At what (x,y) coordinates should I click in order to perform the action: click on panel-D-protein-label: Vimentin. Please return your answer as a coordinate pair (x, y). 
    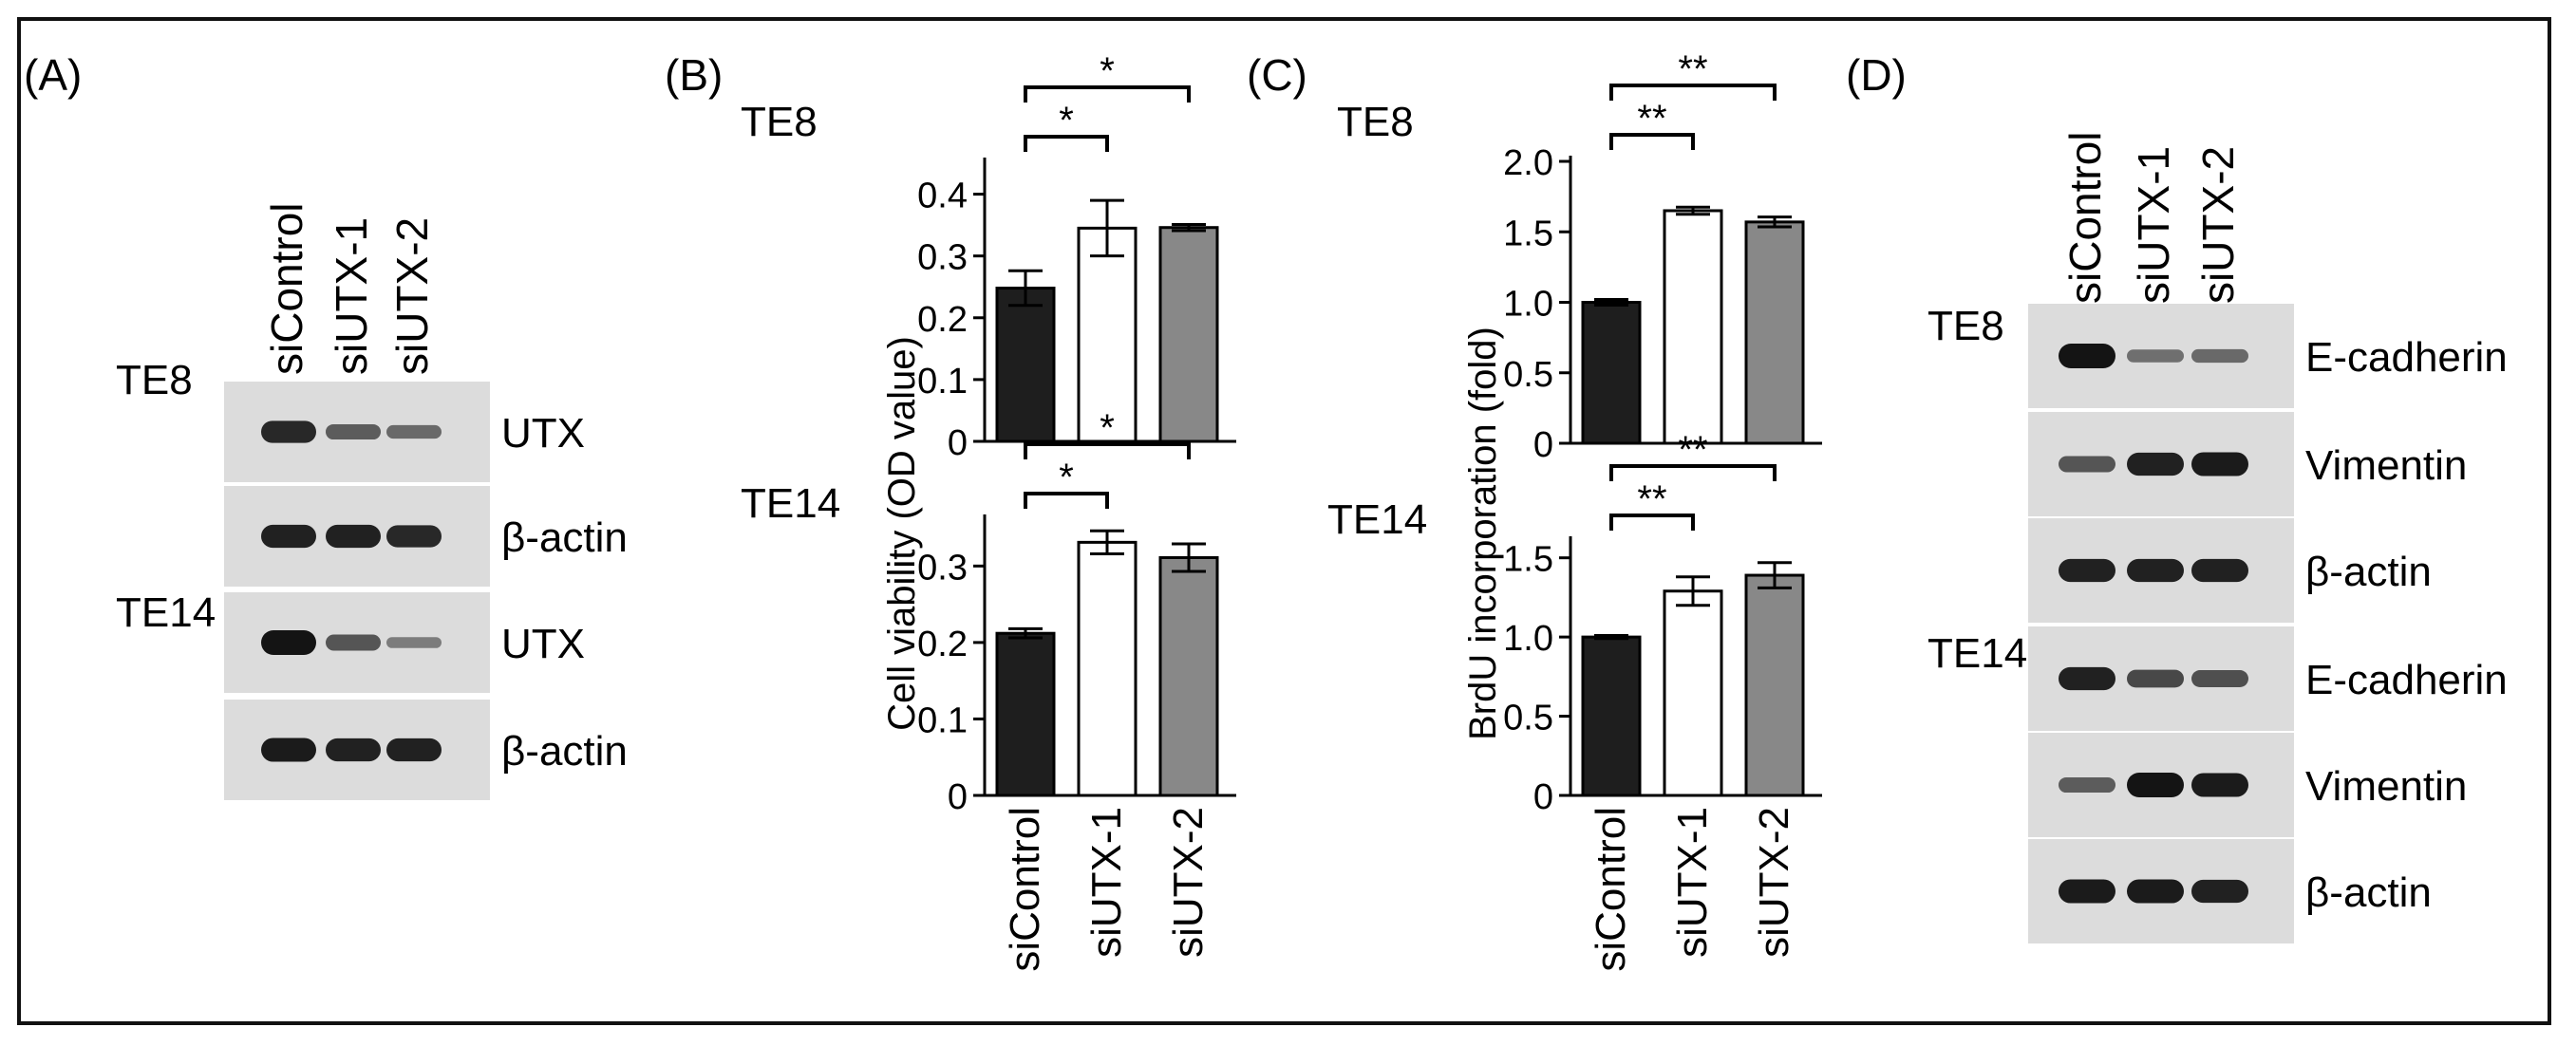
    Looking at the image, I should click on (2386, 786).